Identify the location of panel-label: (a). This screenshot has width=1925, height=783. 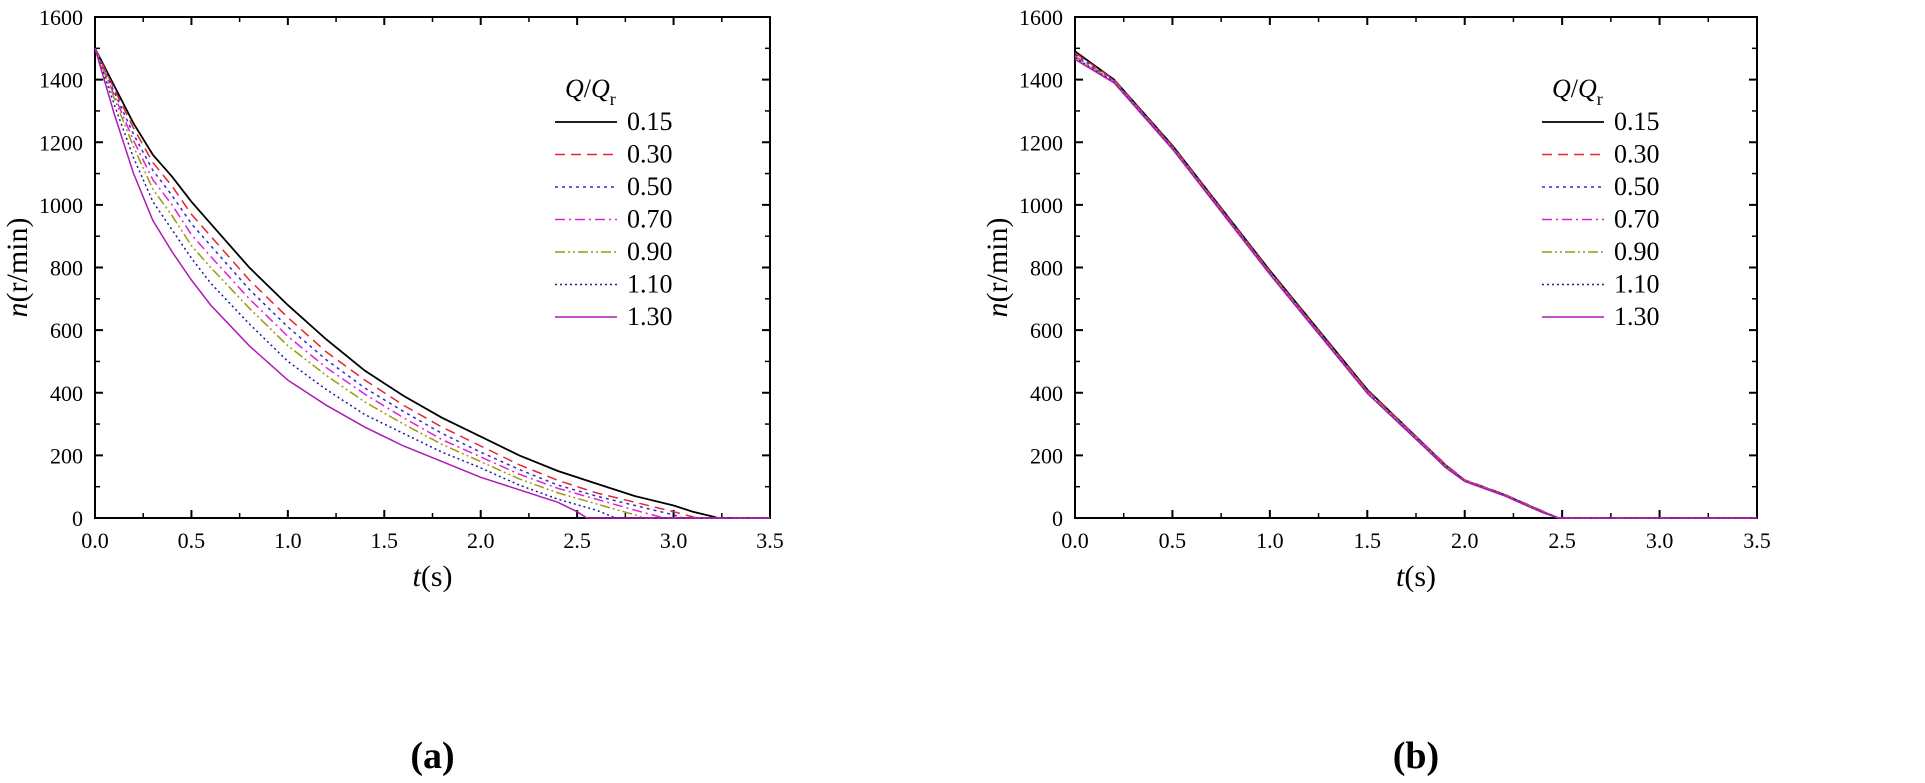
(432, 756).